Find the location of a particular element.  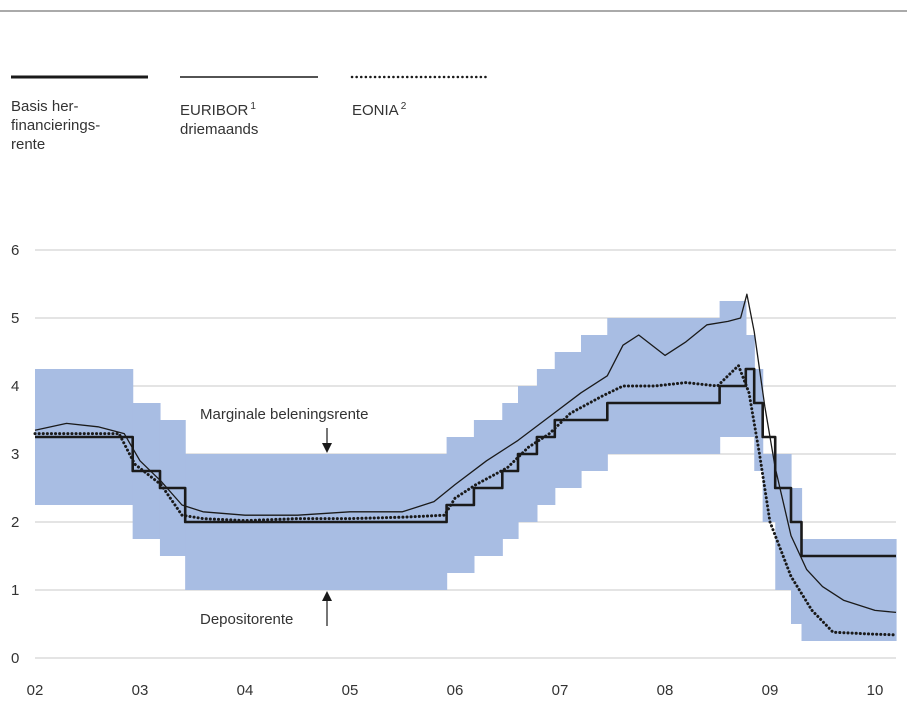

y-tick-label-1: 1 is located at coordinates (15, 590).